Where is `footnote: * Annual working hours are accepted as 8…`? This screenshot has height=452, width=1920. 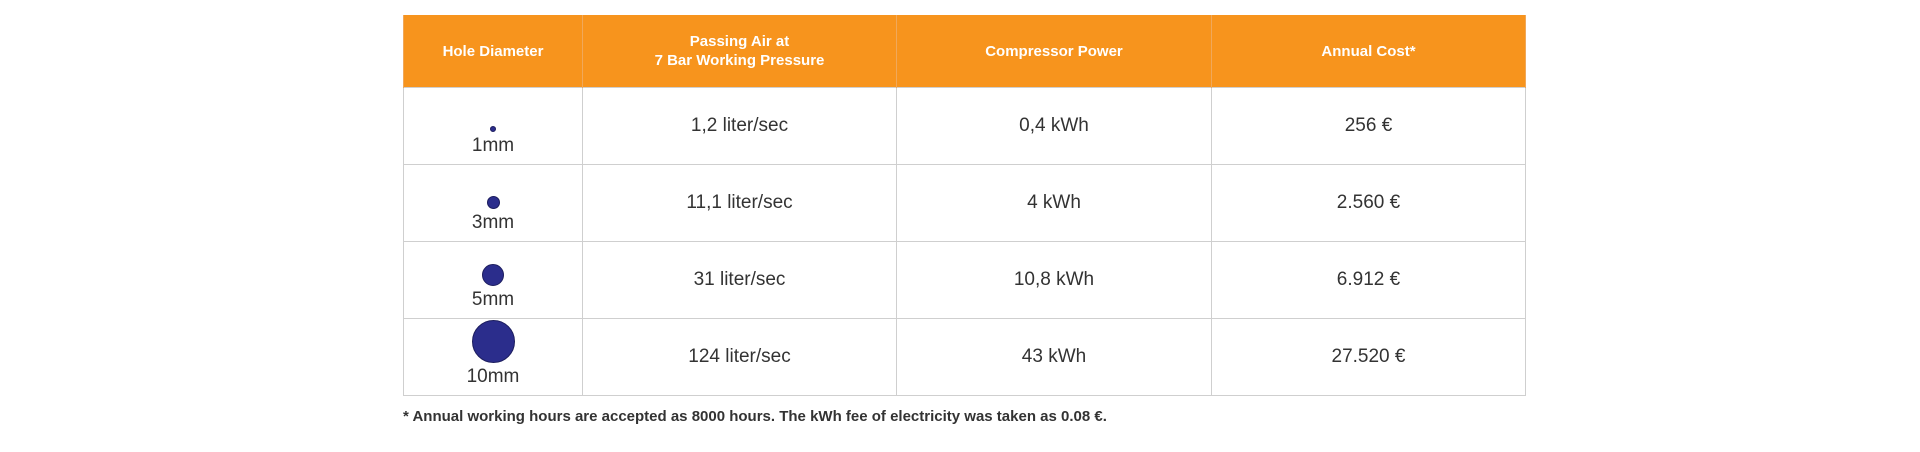
footnote: * Annual working hours are accepted as 8… is located at coordinates (755, 416).